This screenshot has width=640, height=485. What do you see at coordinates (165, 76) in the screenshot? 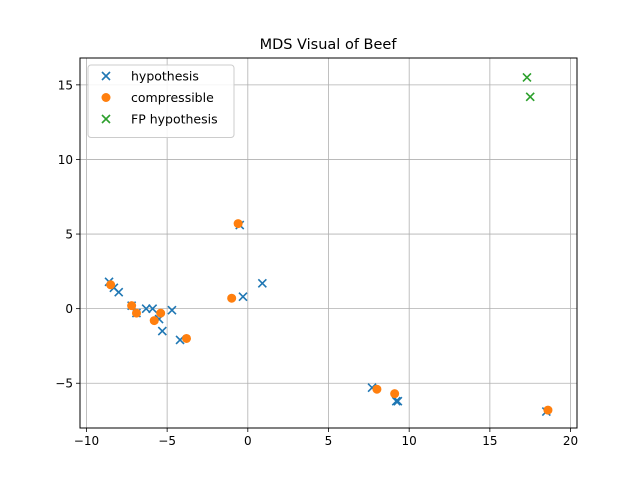
I see `legend-label: hypothesis` at bounding box center [165, 76].